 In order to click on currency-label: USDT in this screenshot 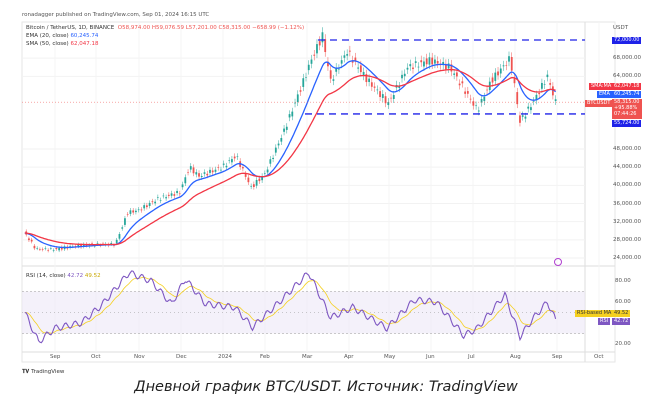, I will do `click(621, 28)`.